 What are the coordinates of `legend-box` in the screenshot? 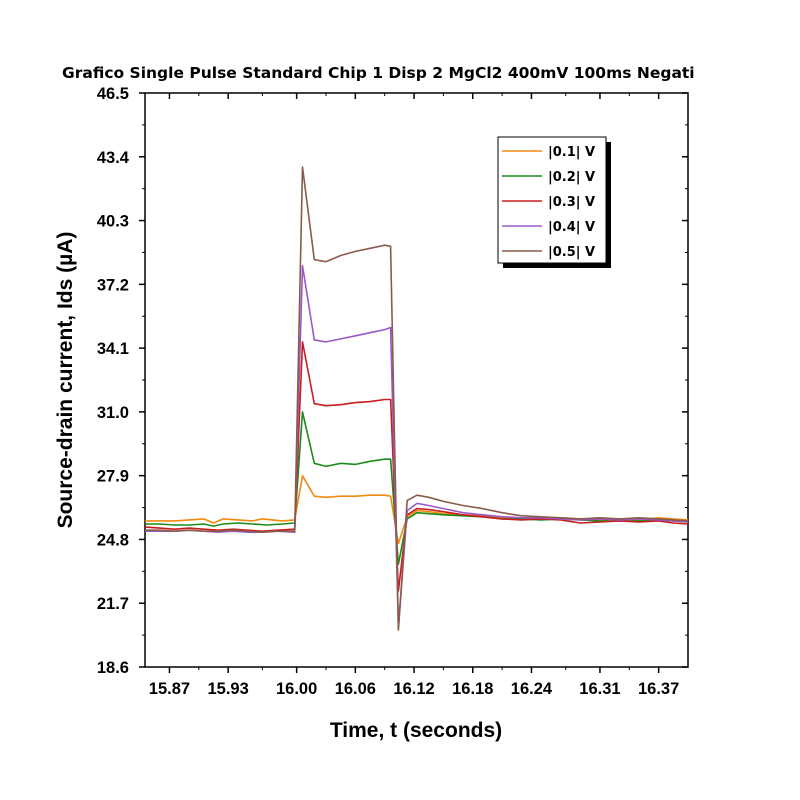 It's located at (552, 200).